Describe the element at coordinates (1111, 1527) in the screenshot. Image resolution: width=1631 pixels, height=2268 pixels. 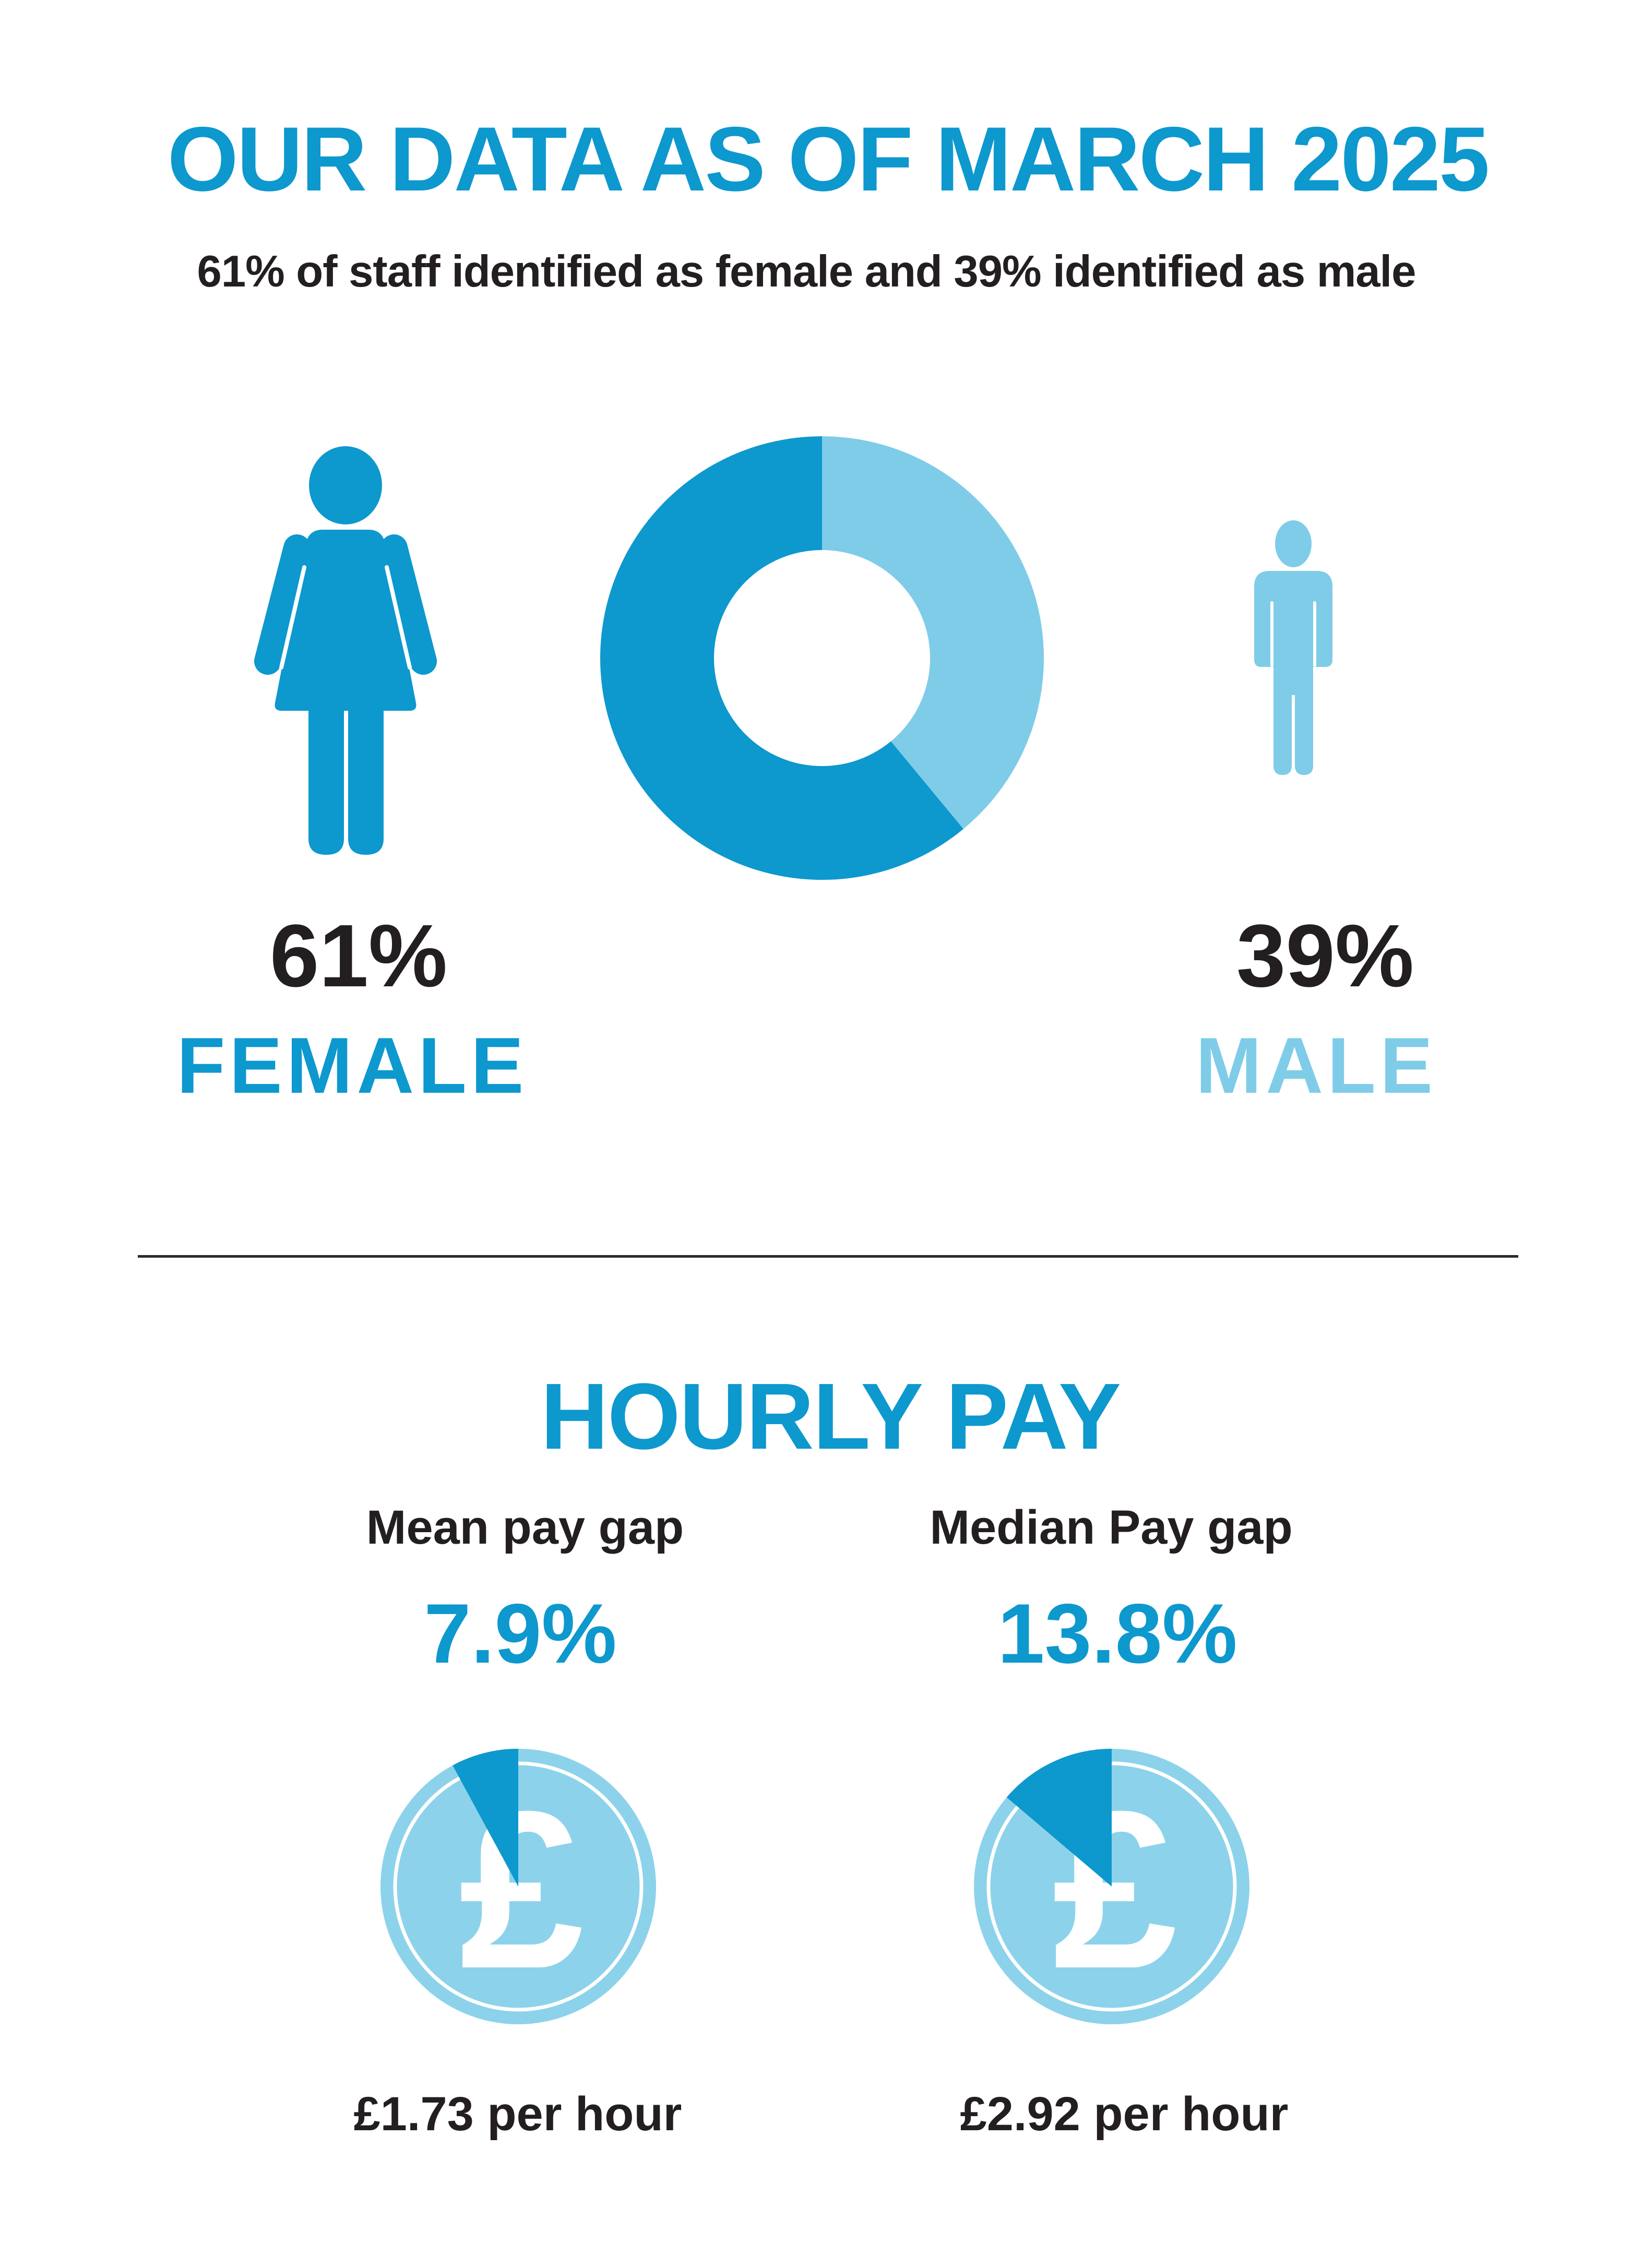
I see `median-pay-gap-label: Median Pay gap` at that location.